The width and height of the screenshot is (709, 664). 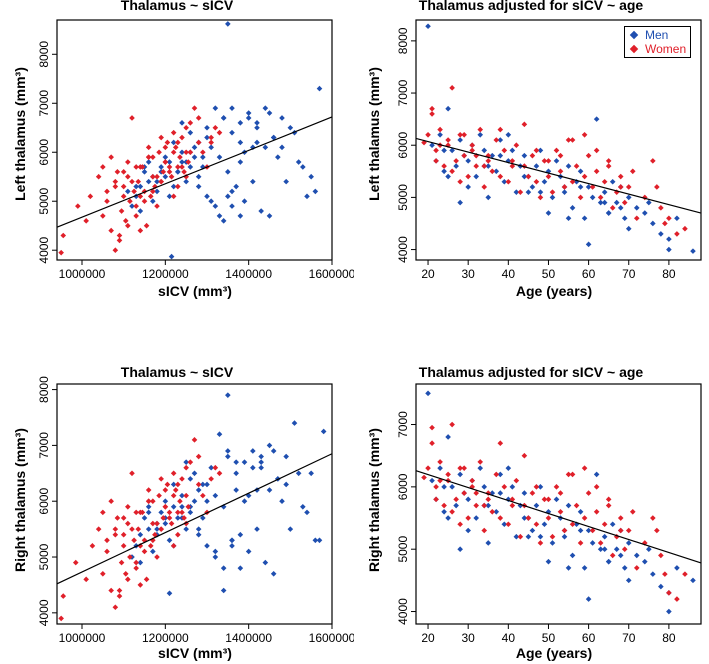 I want to click on y-tick-label: 6000, so click(x=44, y=152).